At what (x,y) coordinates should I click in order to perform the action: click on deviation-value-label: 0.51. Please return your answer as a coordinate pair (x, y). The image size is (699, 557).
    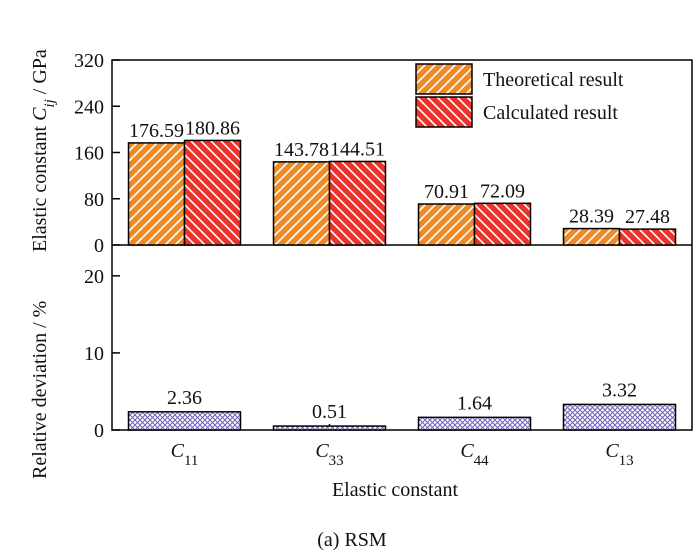
    Looking at the image, I should click on (329, 412).